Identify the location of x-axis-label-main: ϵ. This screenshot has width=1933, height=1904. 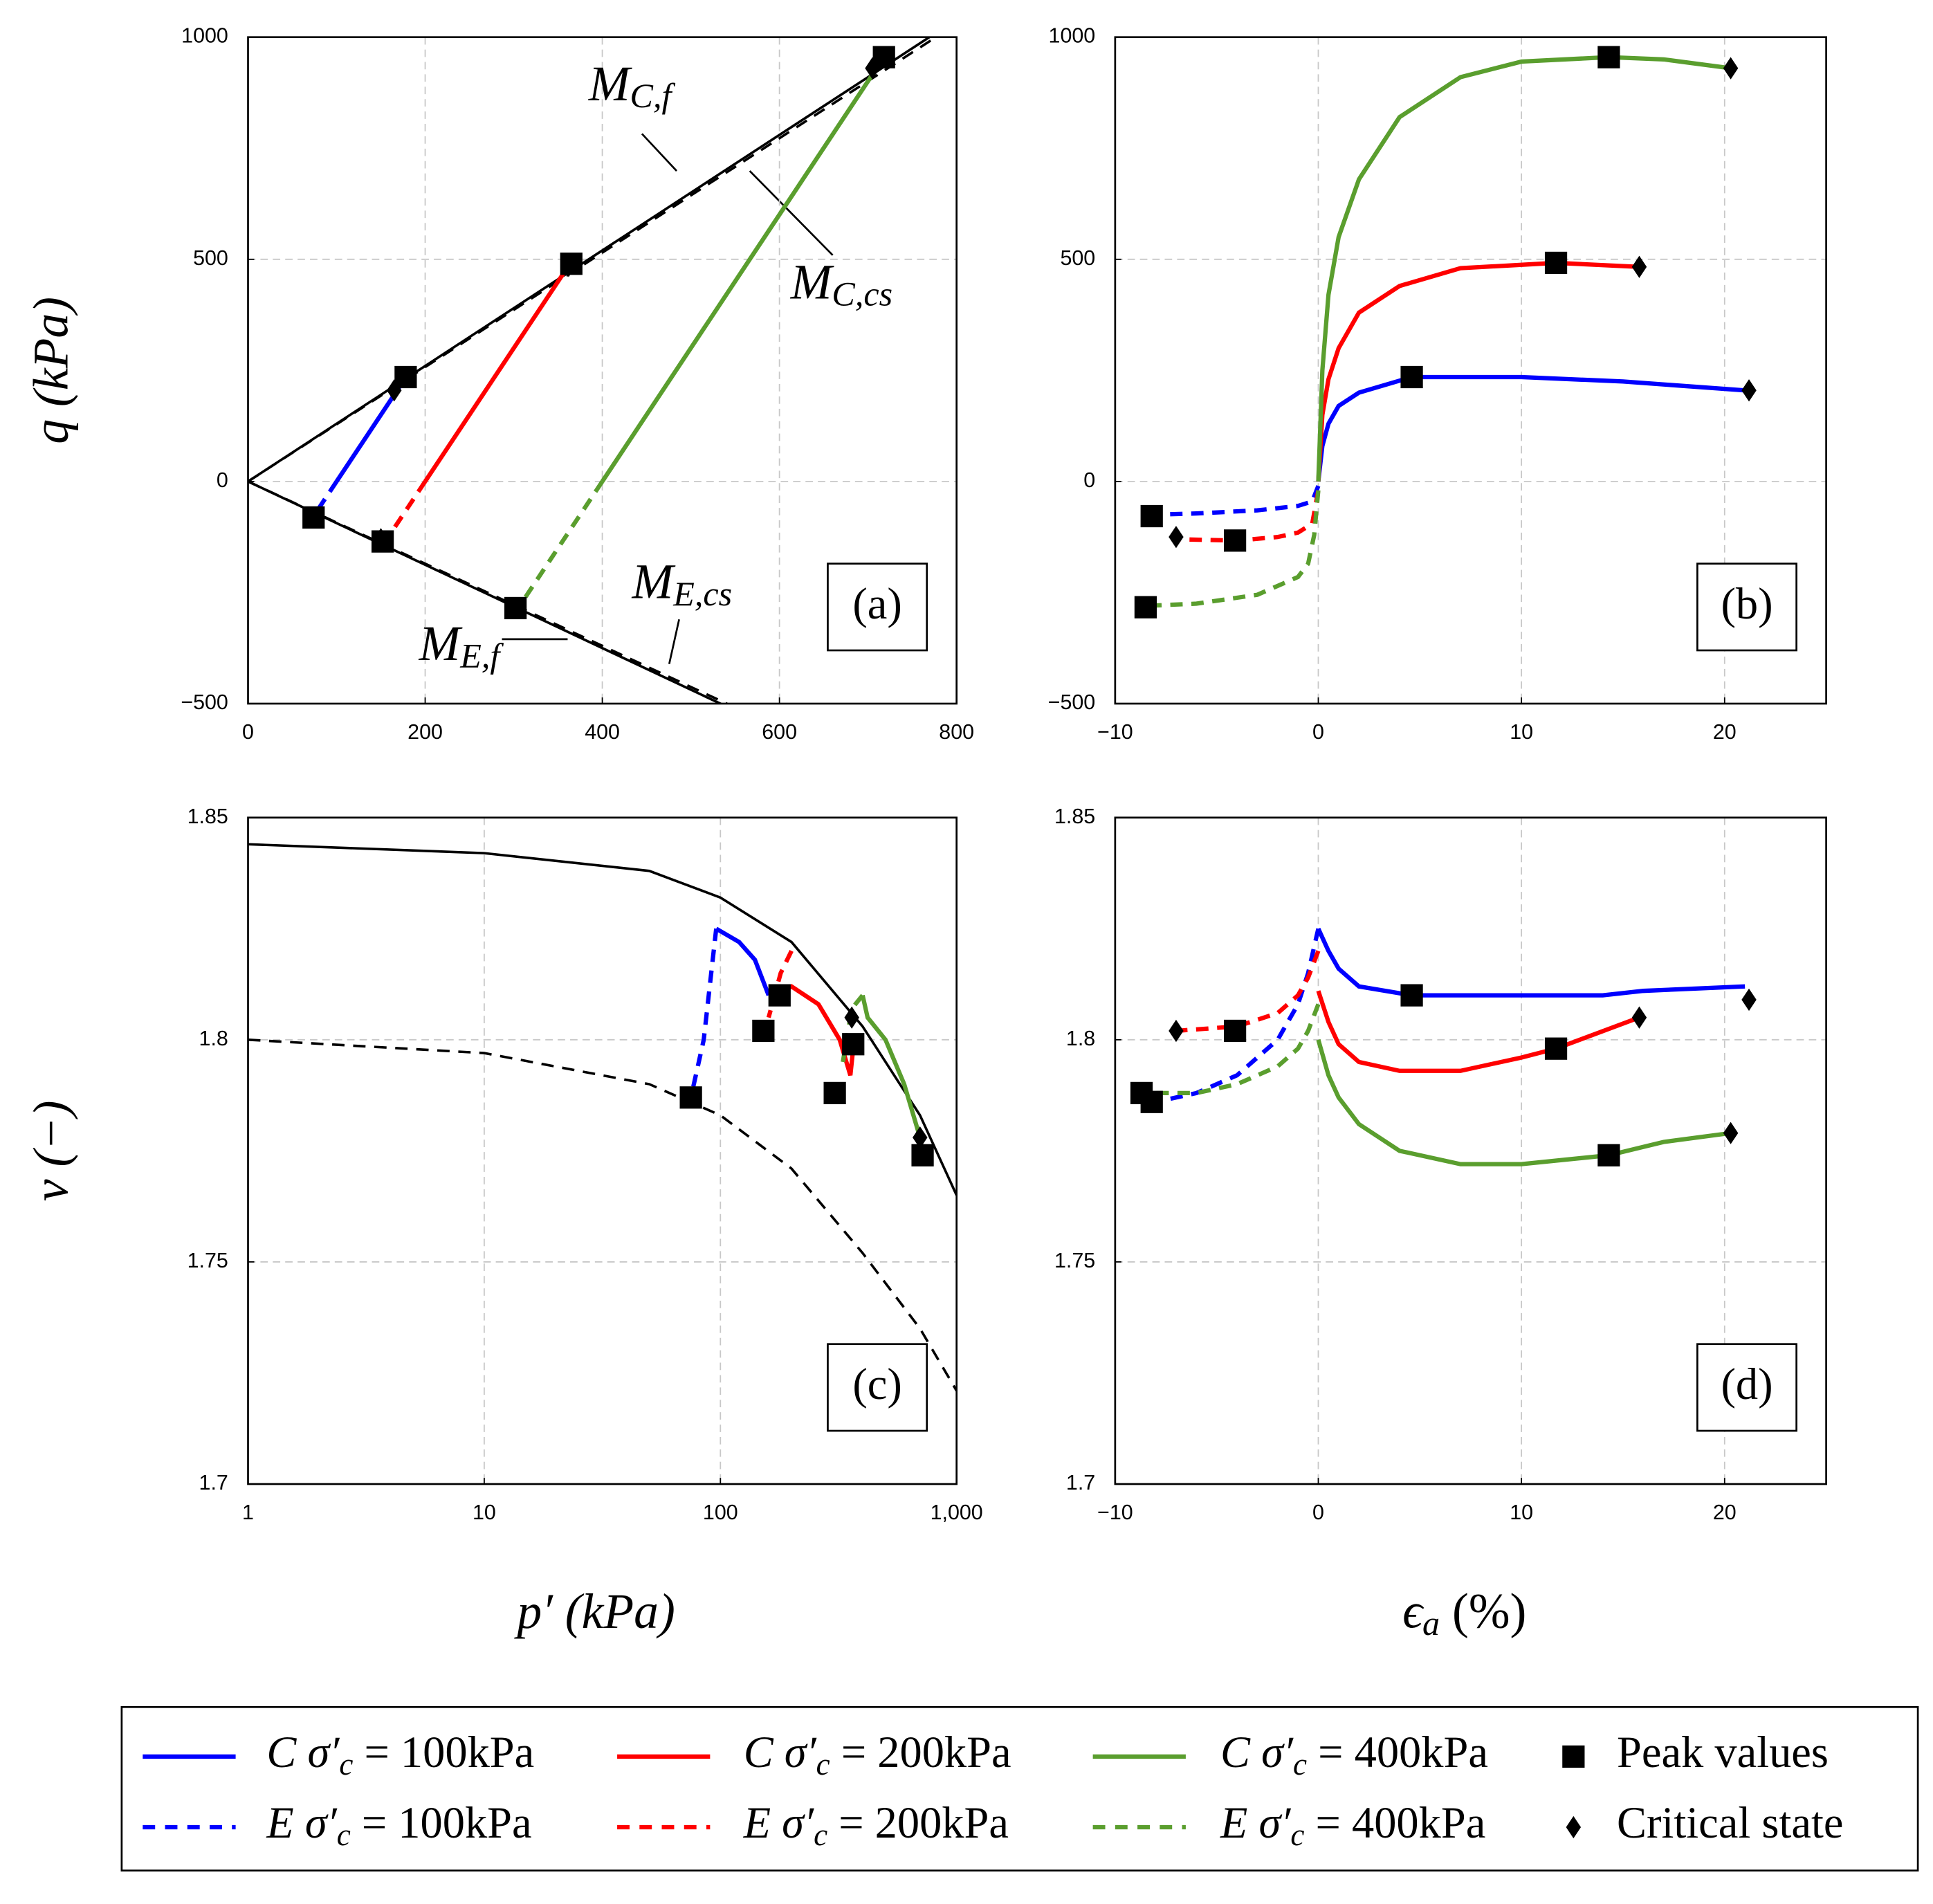
(1413, 1611).